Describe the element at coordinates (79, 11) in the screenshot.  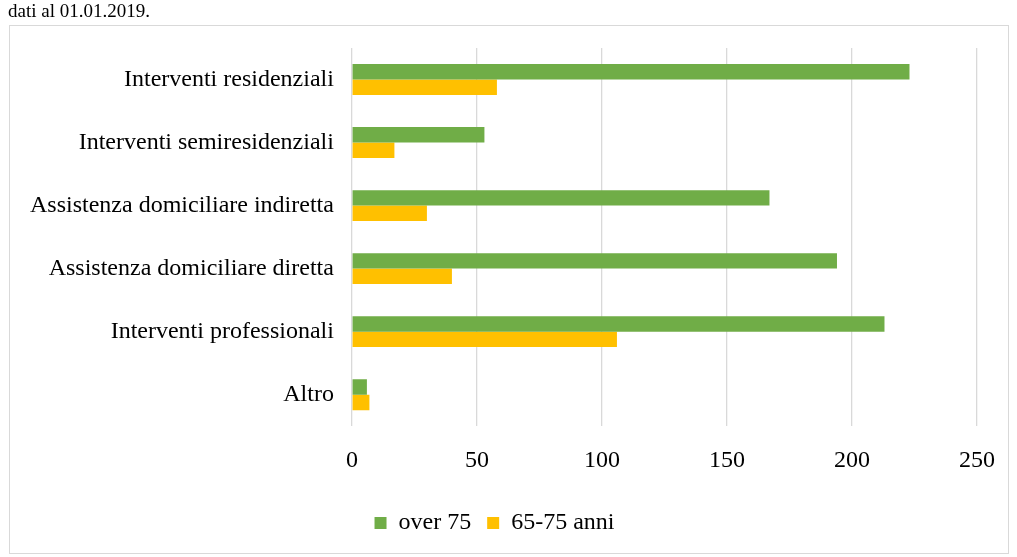
I see `text: dati al 01.01.2019.` at that location.